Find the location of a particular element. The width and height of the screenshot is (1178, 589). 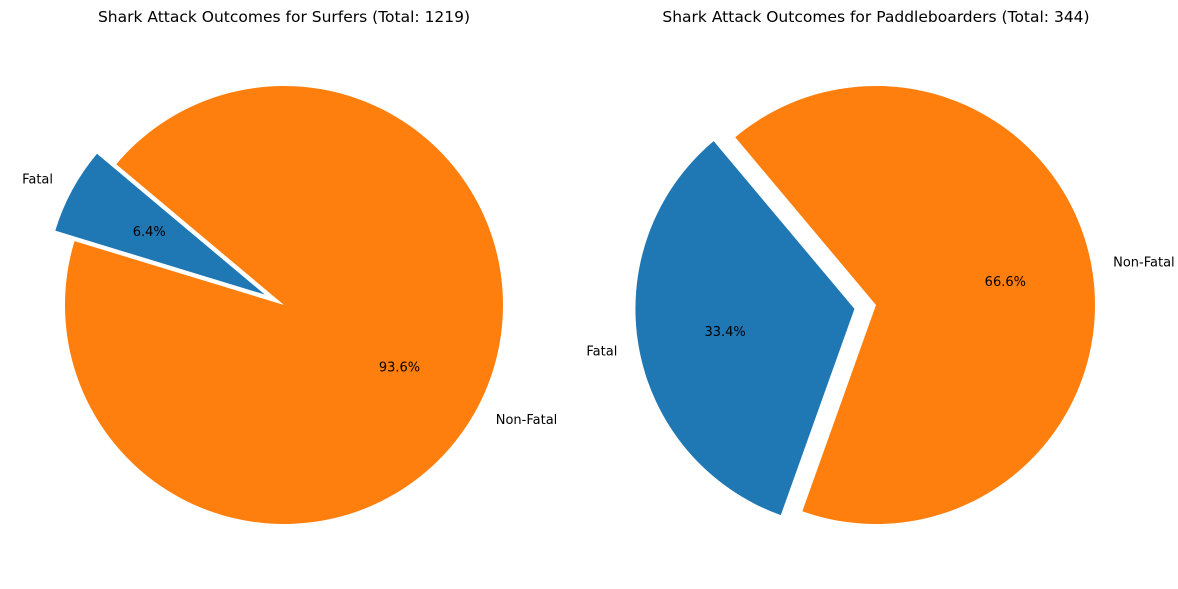

paddleboarders-category-label-non-fatal: Non-Fatal is located at coordinates (1144, 262).